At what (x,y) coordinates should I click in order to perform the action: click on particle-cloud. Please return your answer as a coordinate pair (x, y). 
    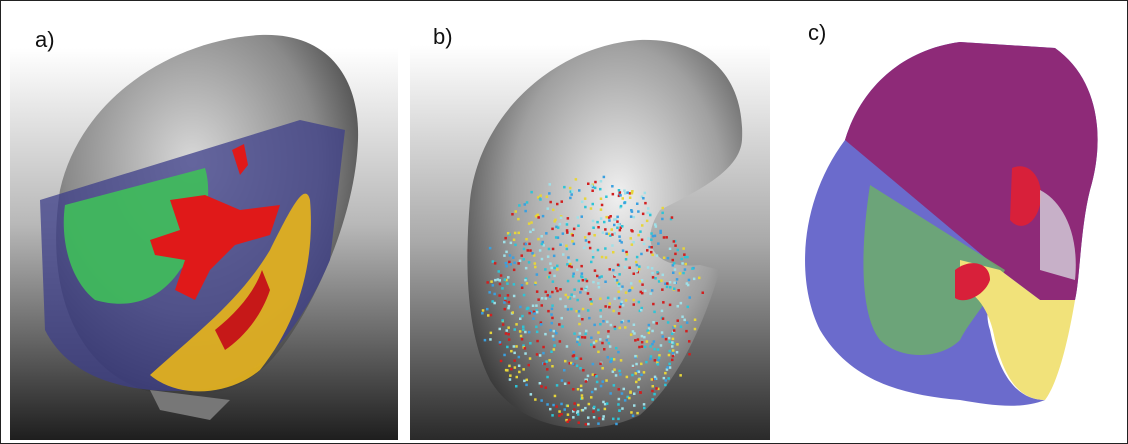
    Looking at the image, I should click on (592, 300).